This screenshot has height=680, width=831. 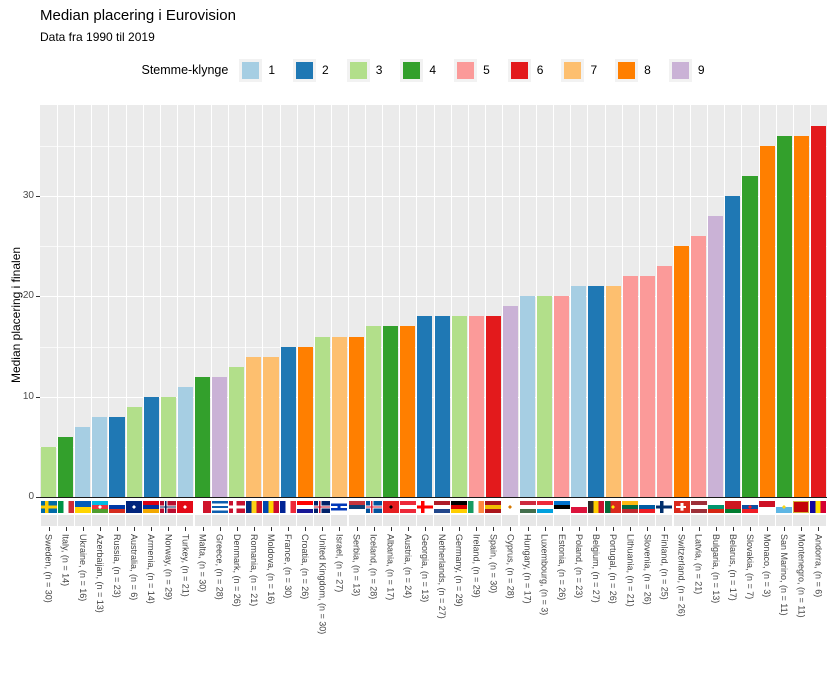 I want to click on flag-strip, so click(x=433, y=512).